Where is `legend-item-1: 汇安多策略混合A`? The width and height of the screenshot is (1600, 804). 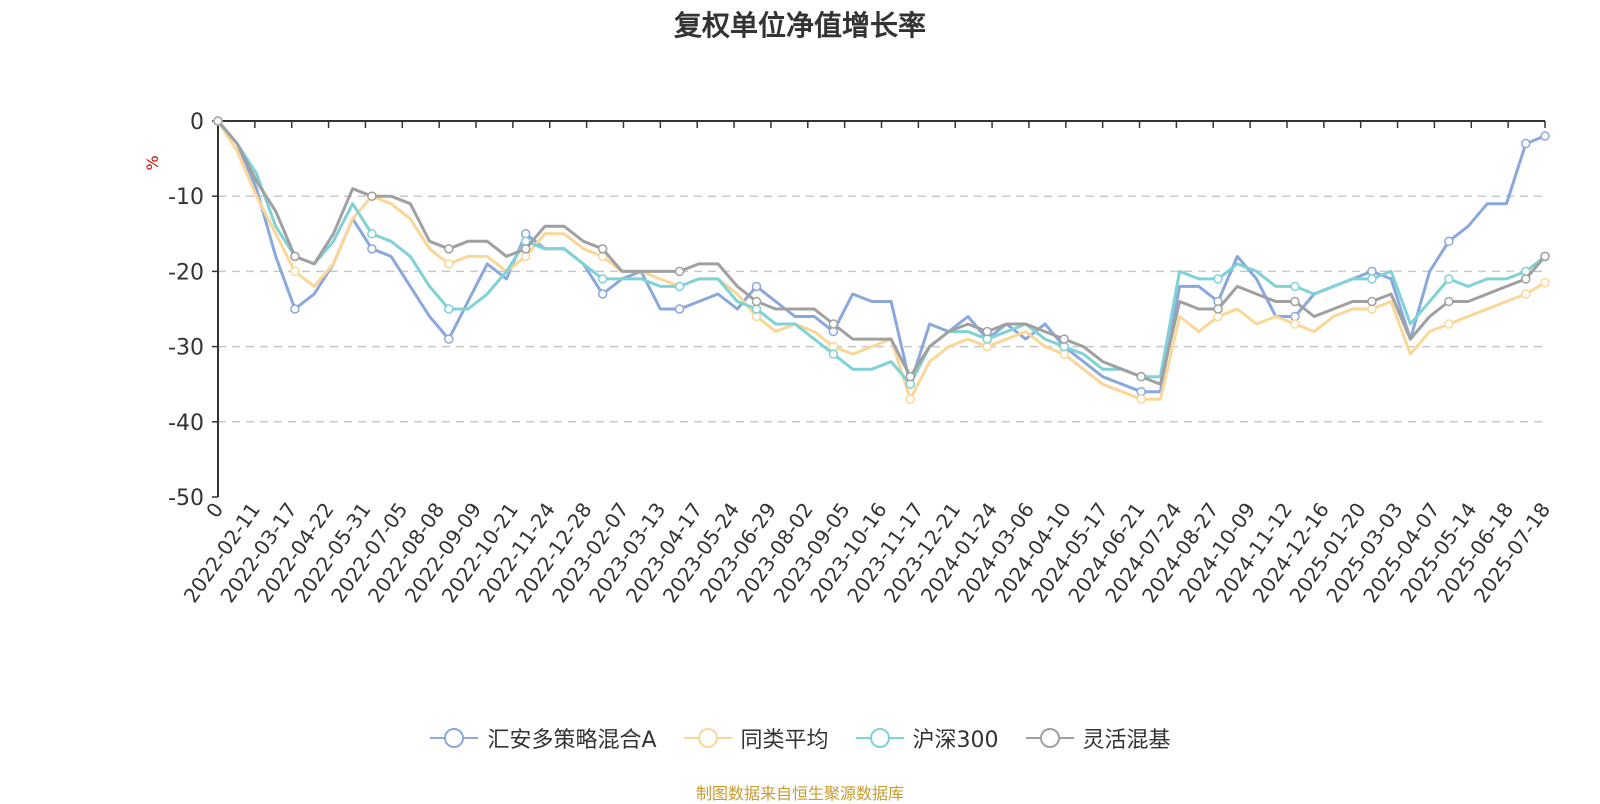
legend-item-1: 汇安多策略混合A is located at coordinates (543, 738).